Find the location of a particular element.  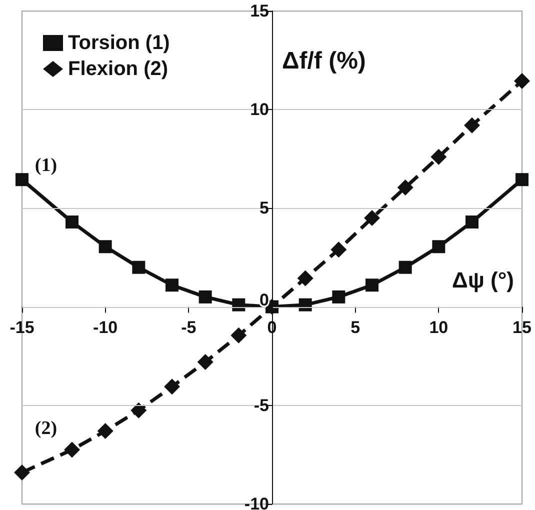

y-axis-title: Δf/f (%) is located at coordinates (324, 61).